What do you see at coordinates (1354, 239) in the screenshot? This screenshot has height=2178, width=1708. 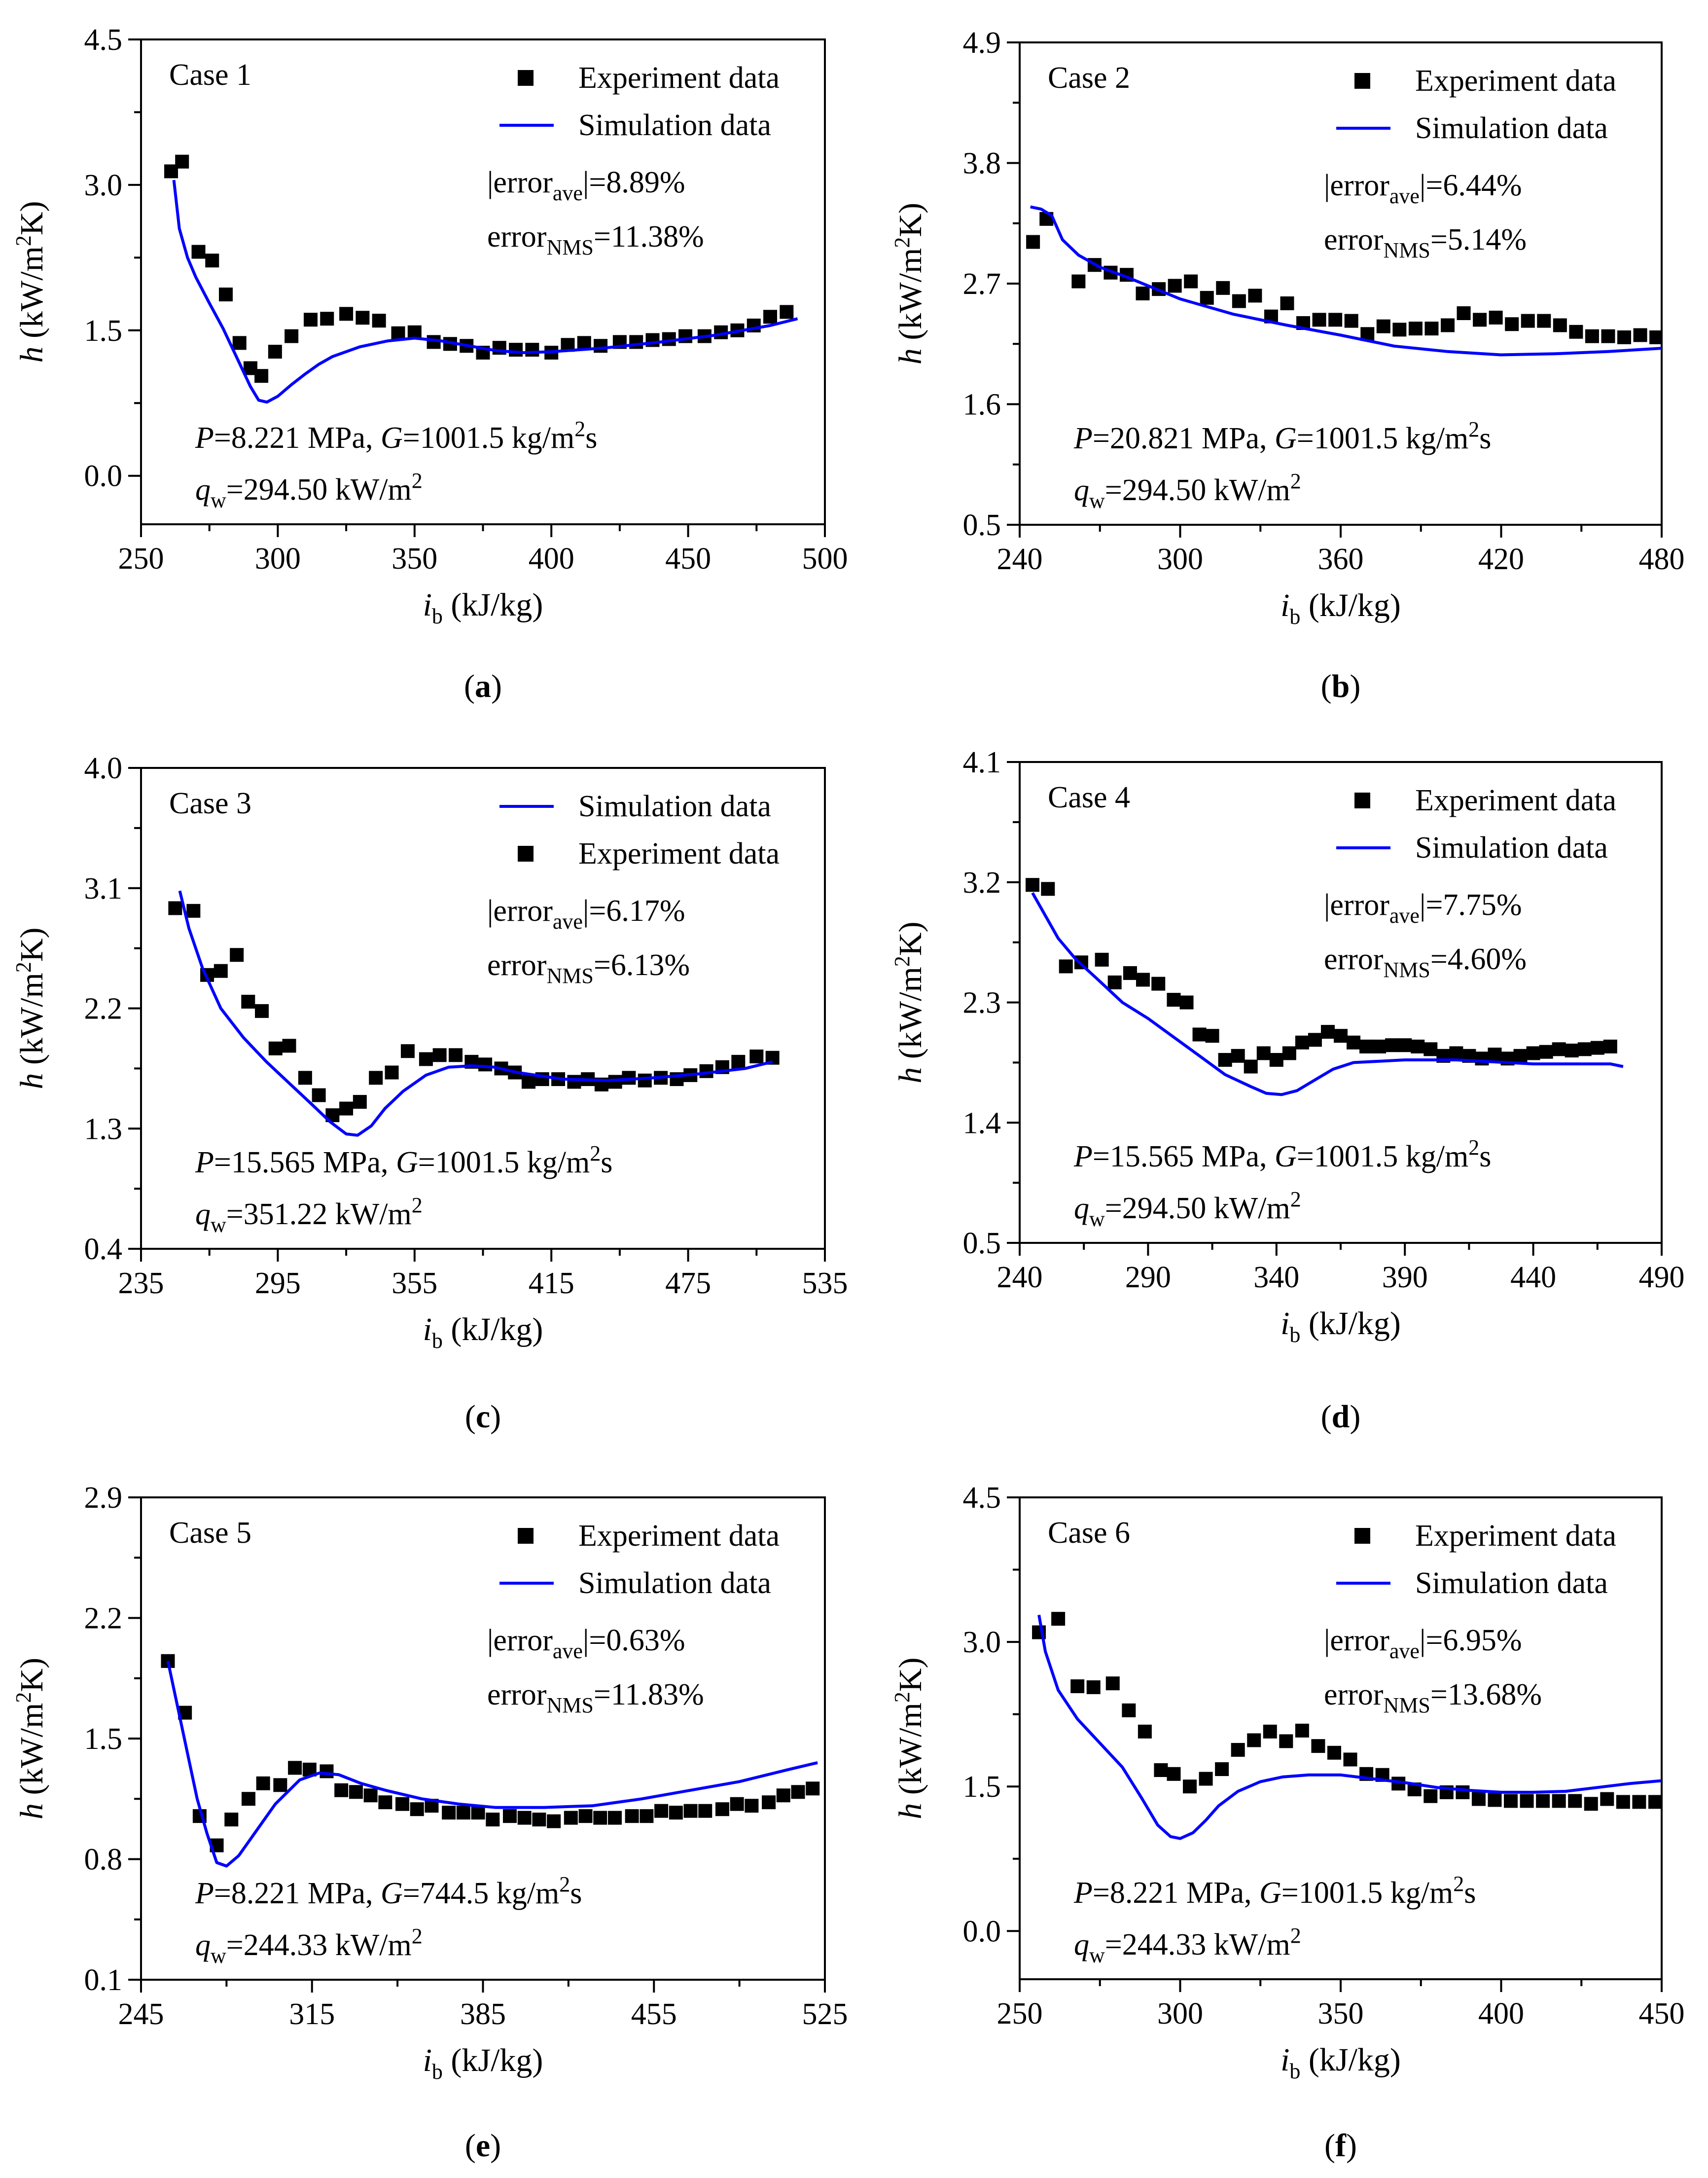 I see `error-nms-prefix: error` at bounding box center [1354, 239].